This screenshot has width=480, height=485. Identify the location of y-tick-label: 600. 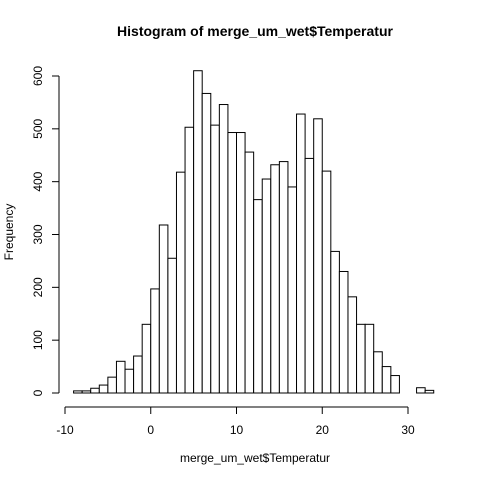
(38, 76).